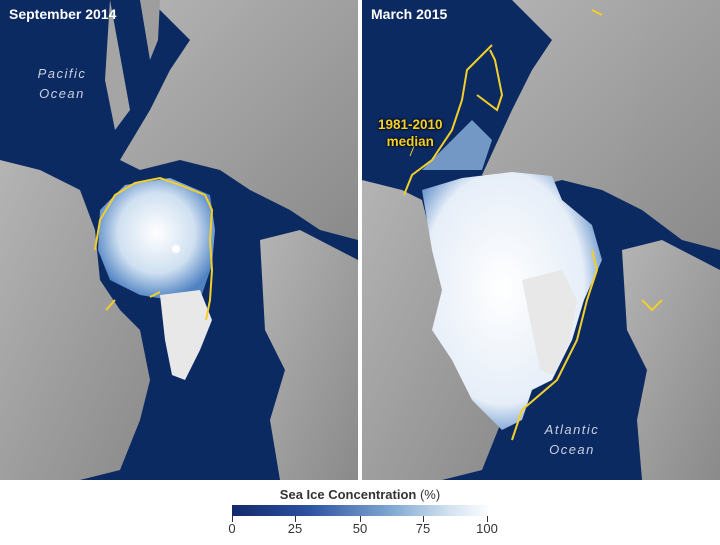  Describe the element at coordinates (409, 14) in the screenshot. I see `panel-title: March 2015` at that location.